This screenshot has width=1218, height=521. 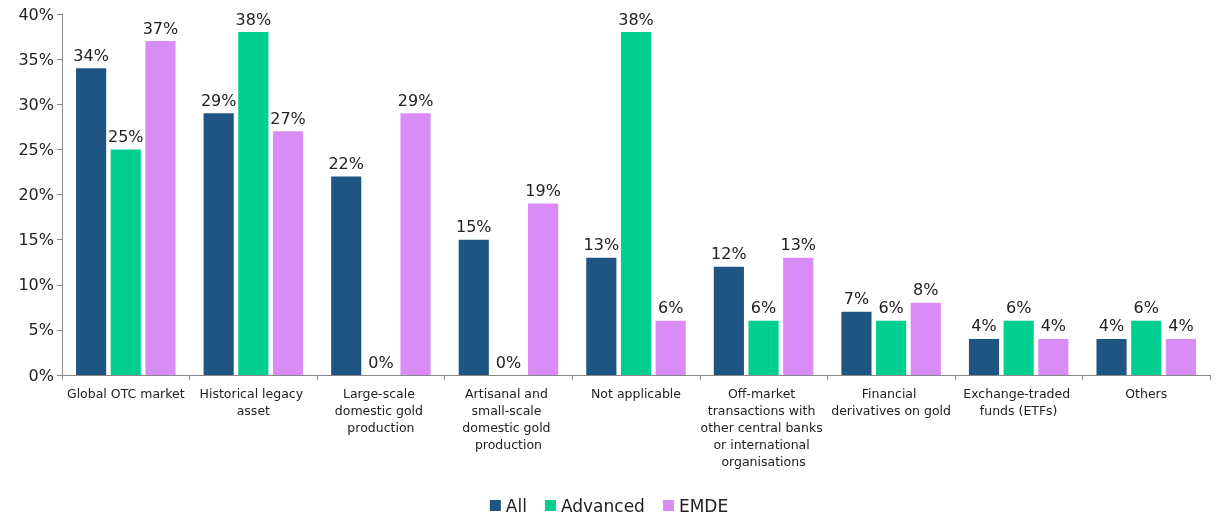 What do you see at coordinates (703, 505) in the screenshot?
I see `legend-label: EMDE` at bounding box center [703, 505].